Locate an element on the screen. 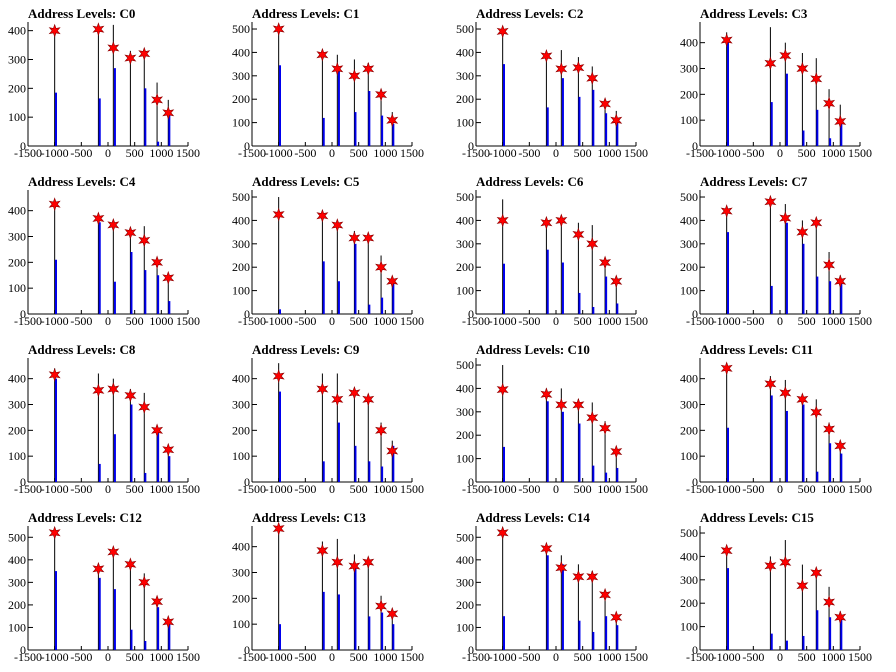 This screenshot has width=896, height=672. subplot-title: Address Levels: C4 is located at coordinates (82, 181).